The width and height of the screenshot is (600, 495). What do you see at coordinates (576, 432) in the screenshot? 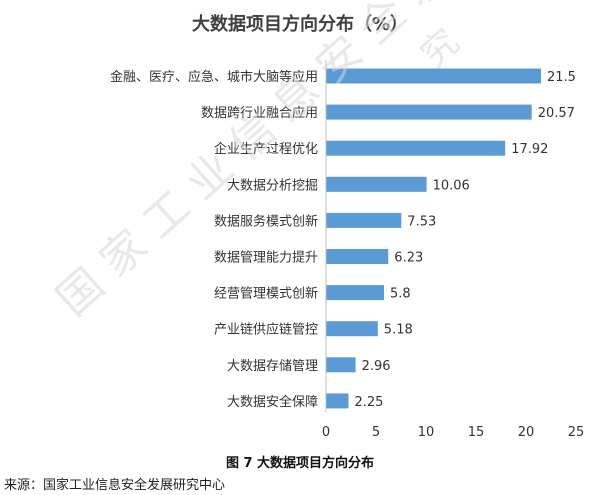
I see `x-tick-label: 25` at bounding box center [576, 432].